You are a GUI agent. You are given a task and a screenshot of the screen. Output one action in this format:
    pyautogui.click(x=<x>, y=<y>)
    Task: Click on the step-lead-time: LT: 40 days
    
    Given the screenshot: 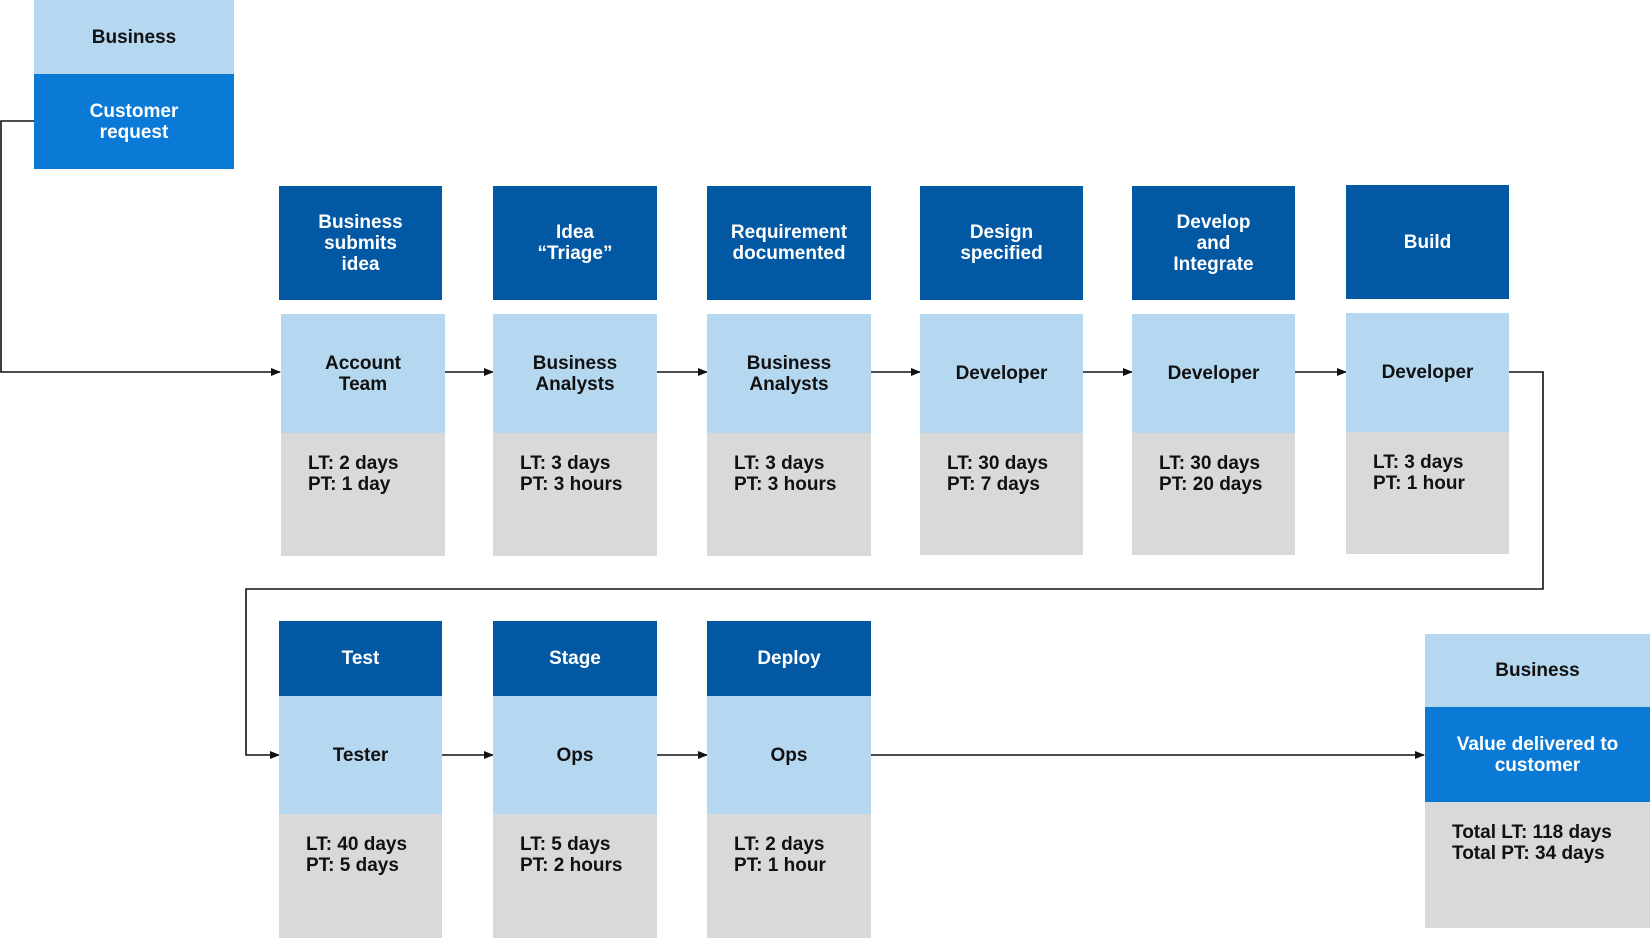 What is the action you would take?
    pyautogui.click(x=357, y=844)
    